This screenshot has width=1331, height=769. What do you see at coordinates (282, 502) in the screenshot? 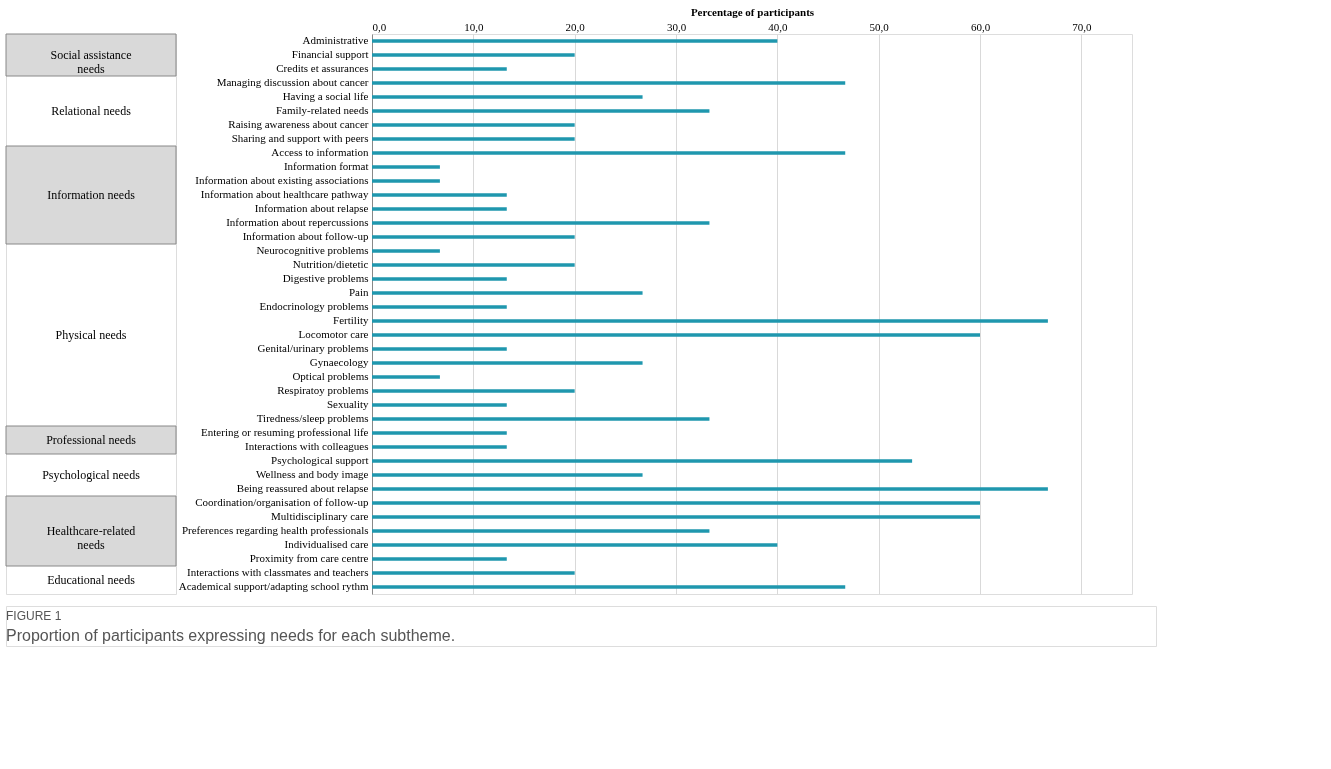
I see `y-tick-label: Coordination/organisation of follow-up` at bounding box center [282, 502].